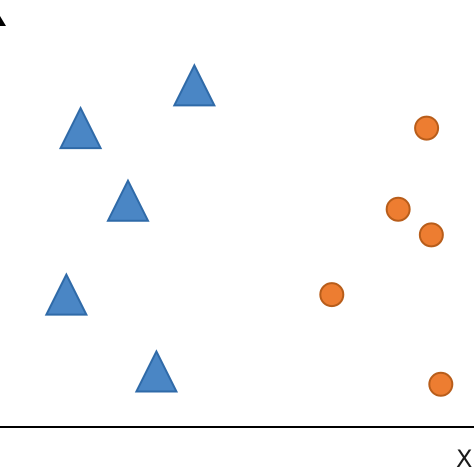  What do you see at coordinates (464, 459) in the screenshot?
I see `x-axis-label: X` at bounding box center [464, 459].